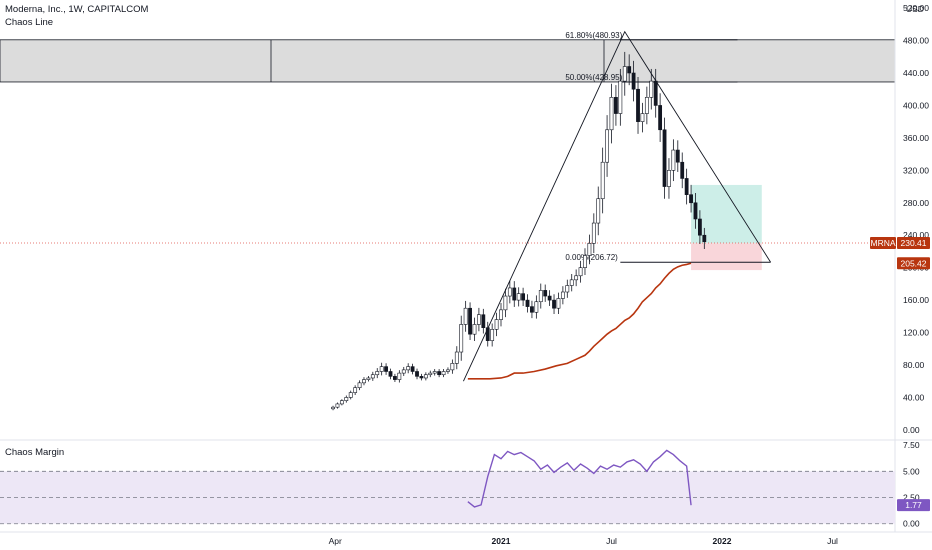 The height and width of the screenshot is (550, 932). Describe the element at coordinates (501, 541) in the screenshot. I see `time-tick-label: 2021` at that location.